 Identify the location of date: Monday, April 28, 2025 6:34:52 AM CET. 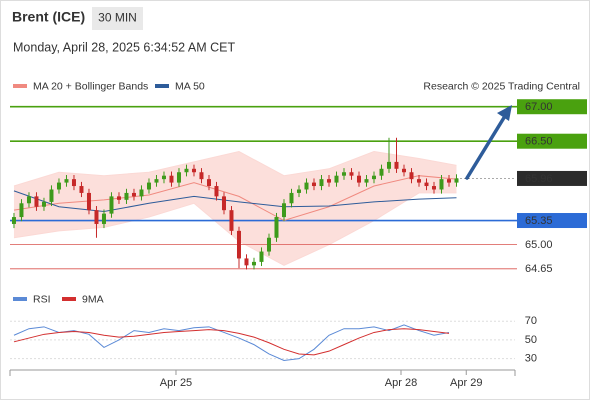
(124, 47).